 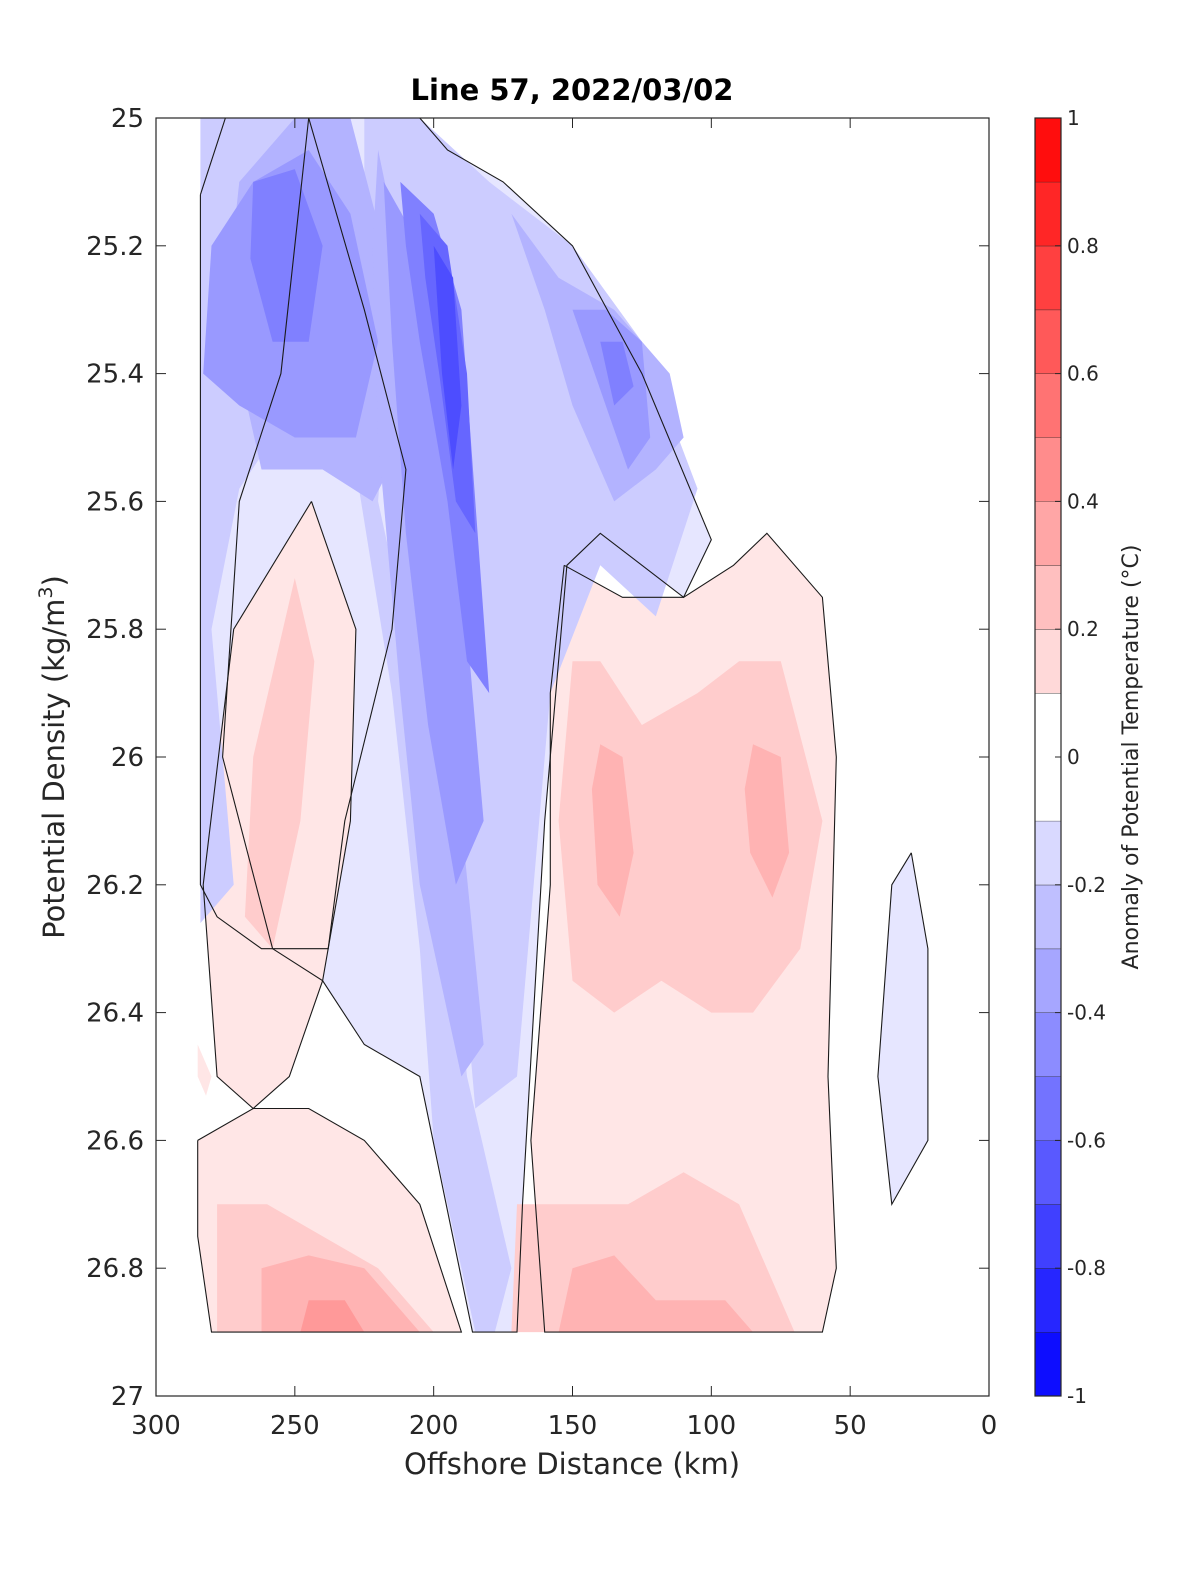 What do you see at coordinates (1083, 246) in the screenshot?
I see `colorbar-tick-label: 0.8` at bounding box center [1083, 246].